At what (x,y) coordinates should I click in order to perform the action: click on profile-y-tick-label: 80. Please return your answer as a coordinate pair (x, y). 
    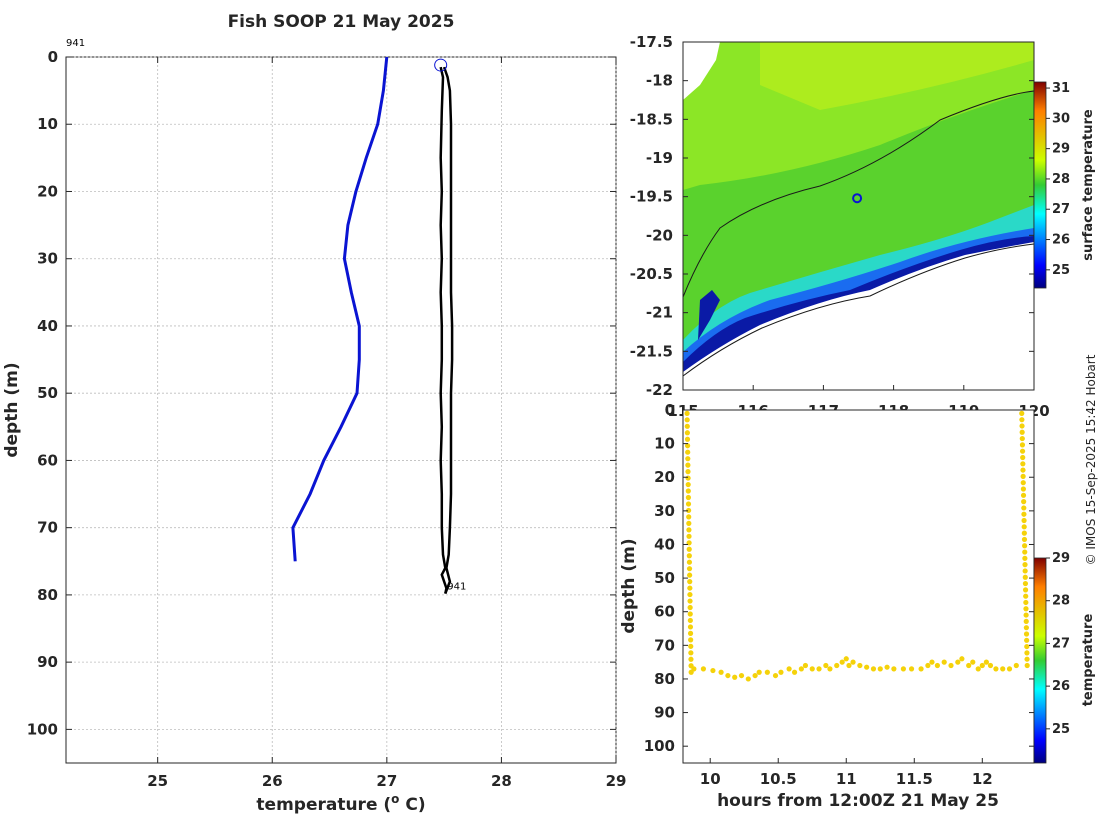
    Looking at the image, I should click on (47, 595).